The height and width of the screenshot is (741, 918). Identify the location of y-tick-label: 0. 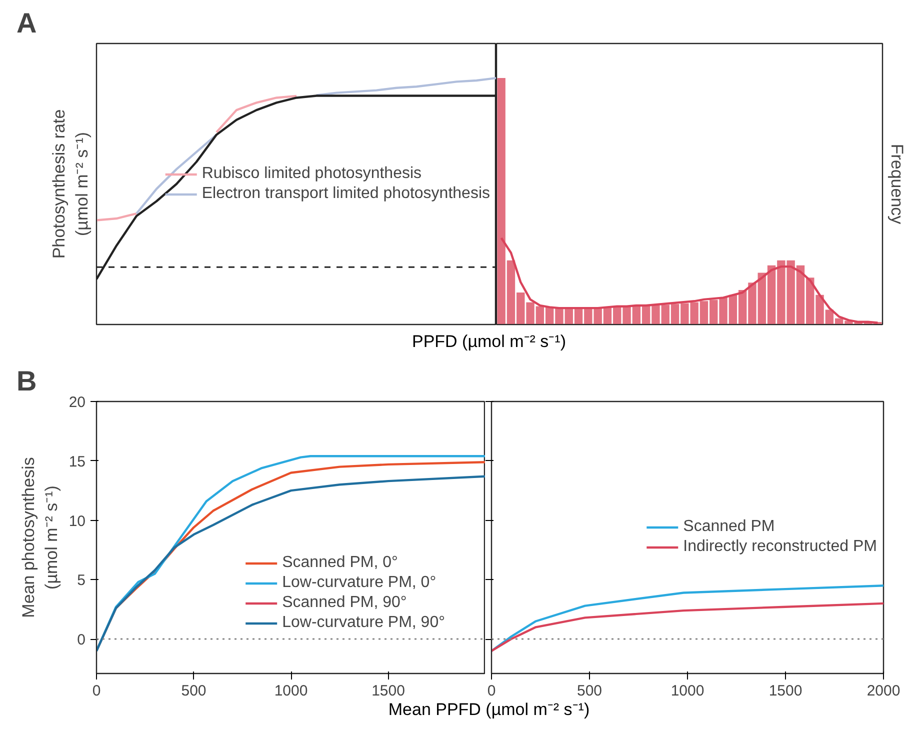
(81, 640).